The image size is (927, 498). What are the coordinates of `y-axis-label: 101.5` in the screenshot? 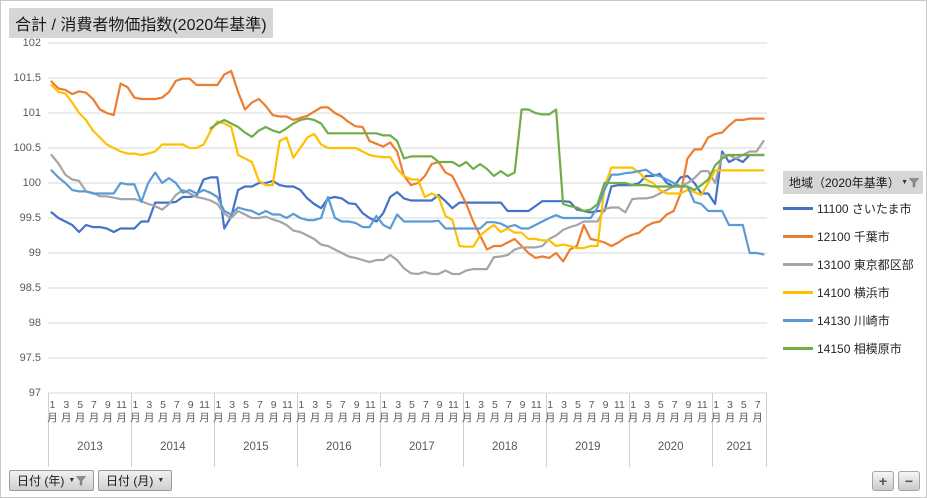 It's located at (27, 78).